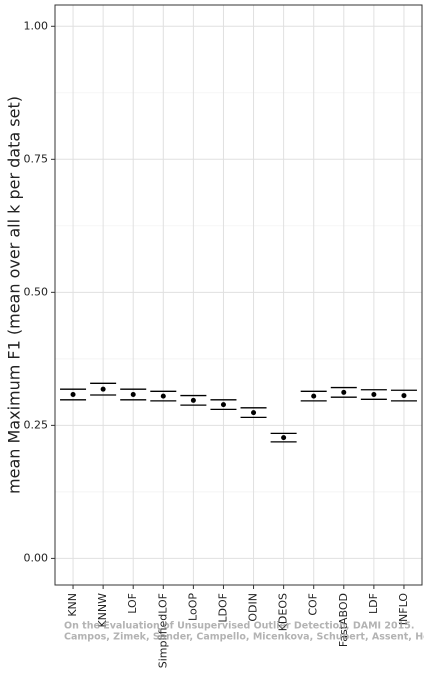  I want to click on x-tick-label: FastABOD, so click(343, 620).